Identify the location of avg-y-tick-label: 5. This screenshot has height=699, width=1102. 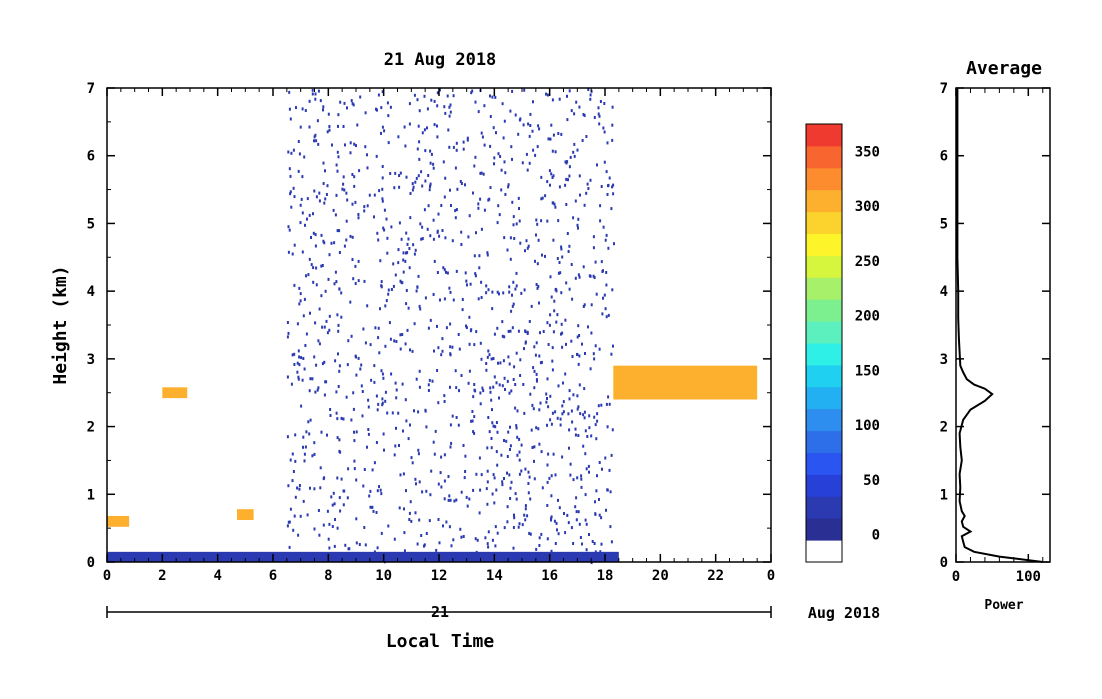
(944, 224).